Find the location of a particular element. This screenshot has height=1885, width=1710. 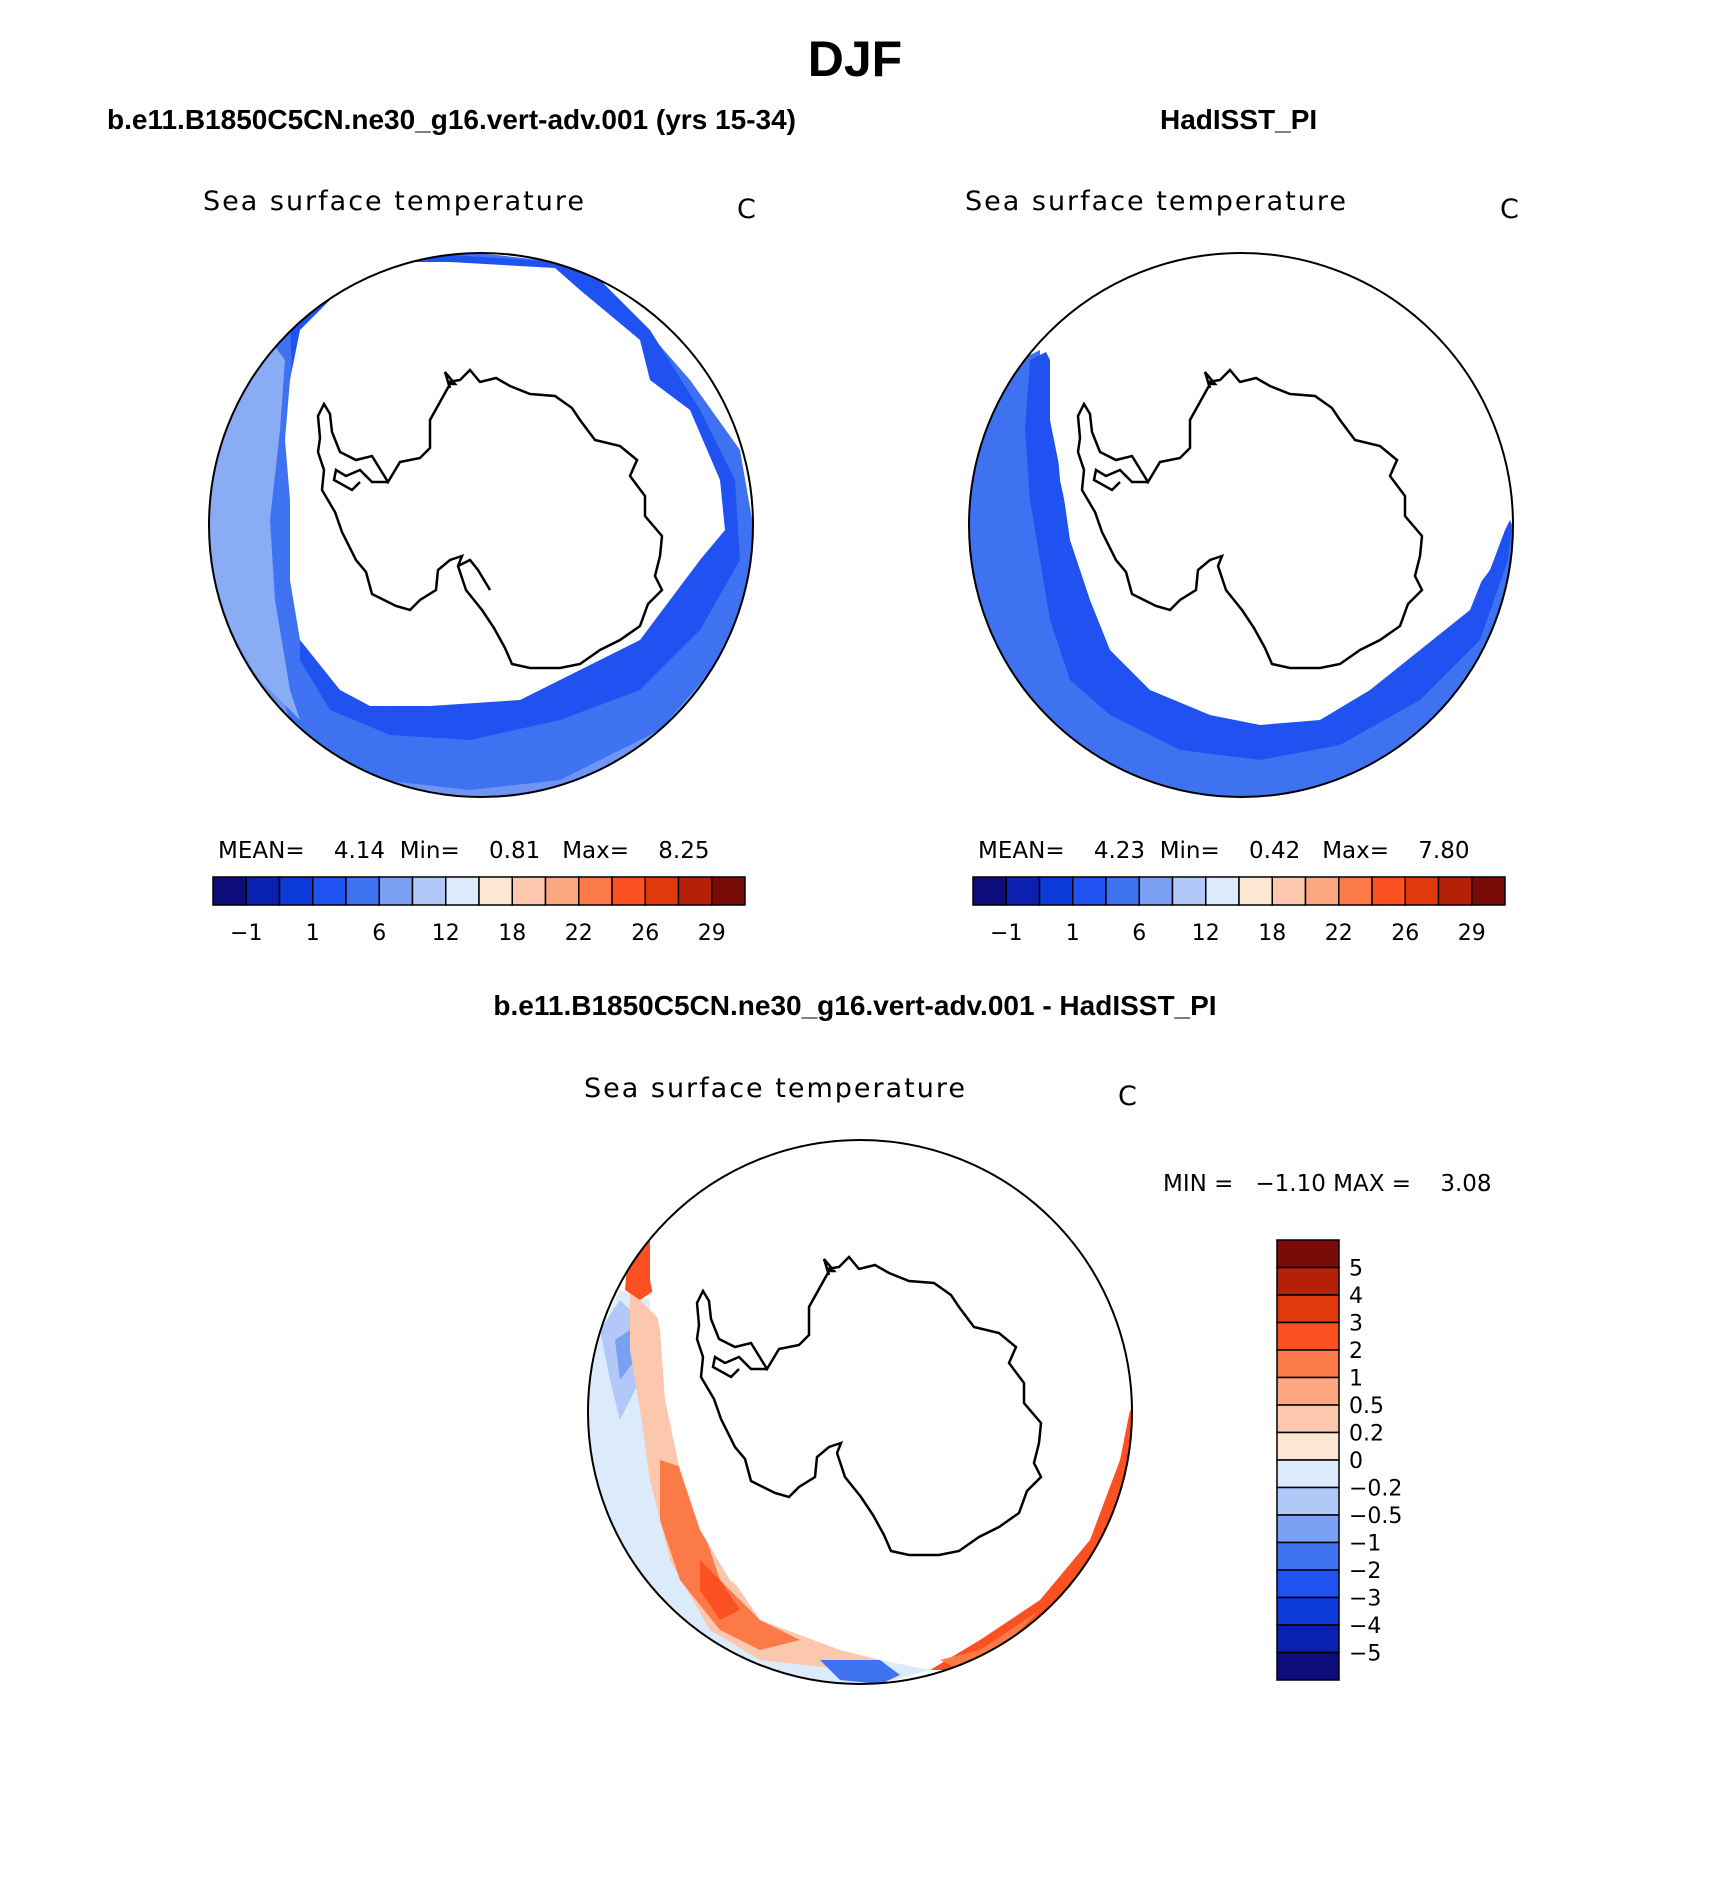

panel3-max-label: MAX = is located at coordinates (1372, 1184).